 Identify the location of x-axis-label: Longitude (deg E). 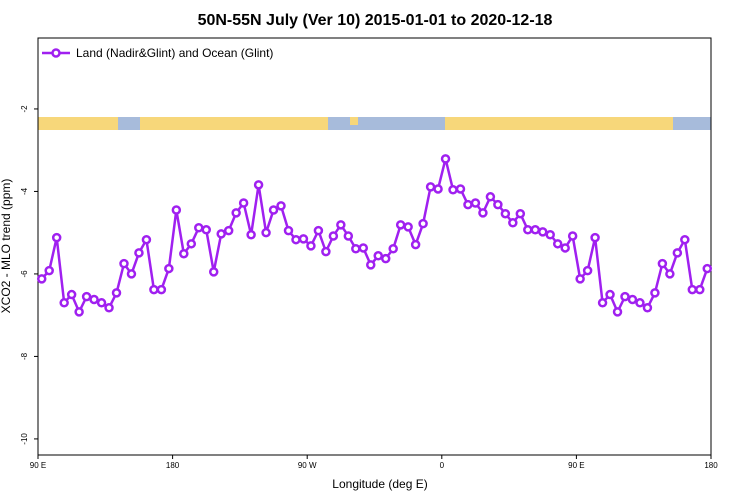
(379, 484).